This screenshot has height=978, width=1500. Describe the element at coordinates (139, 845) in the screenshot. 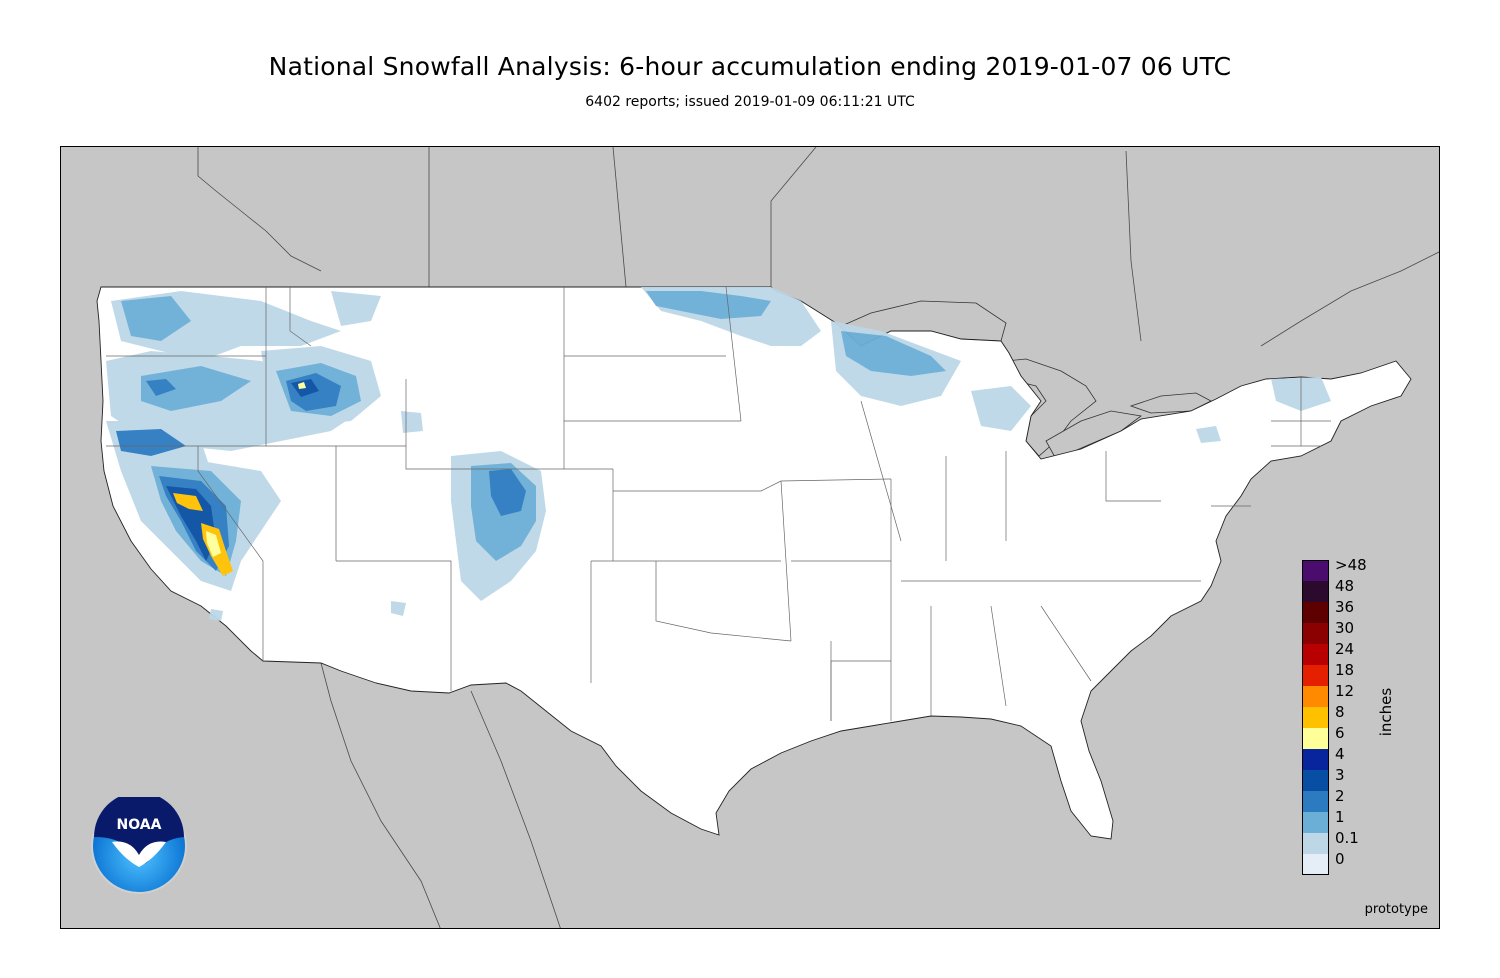

I see `noaa-logo-icon: NOAA` at that location.